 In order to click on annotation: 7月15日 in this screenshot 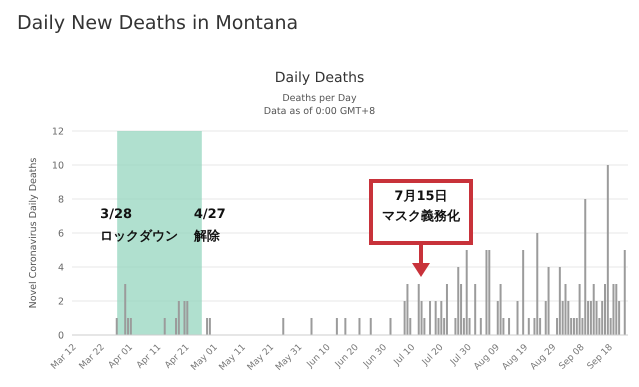, I will do `click(421, 196)`.